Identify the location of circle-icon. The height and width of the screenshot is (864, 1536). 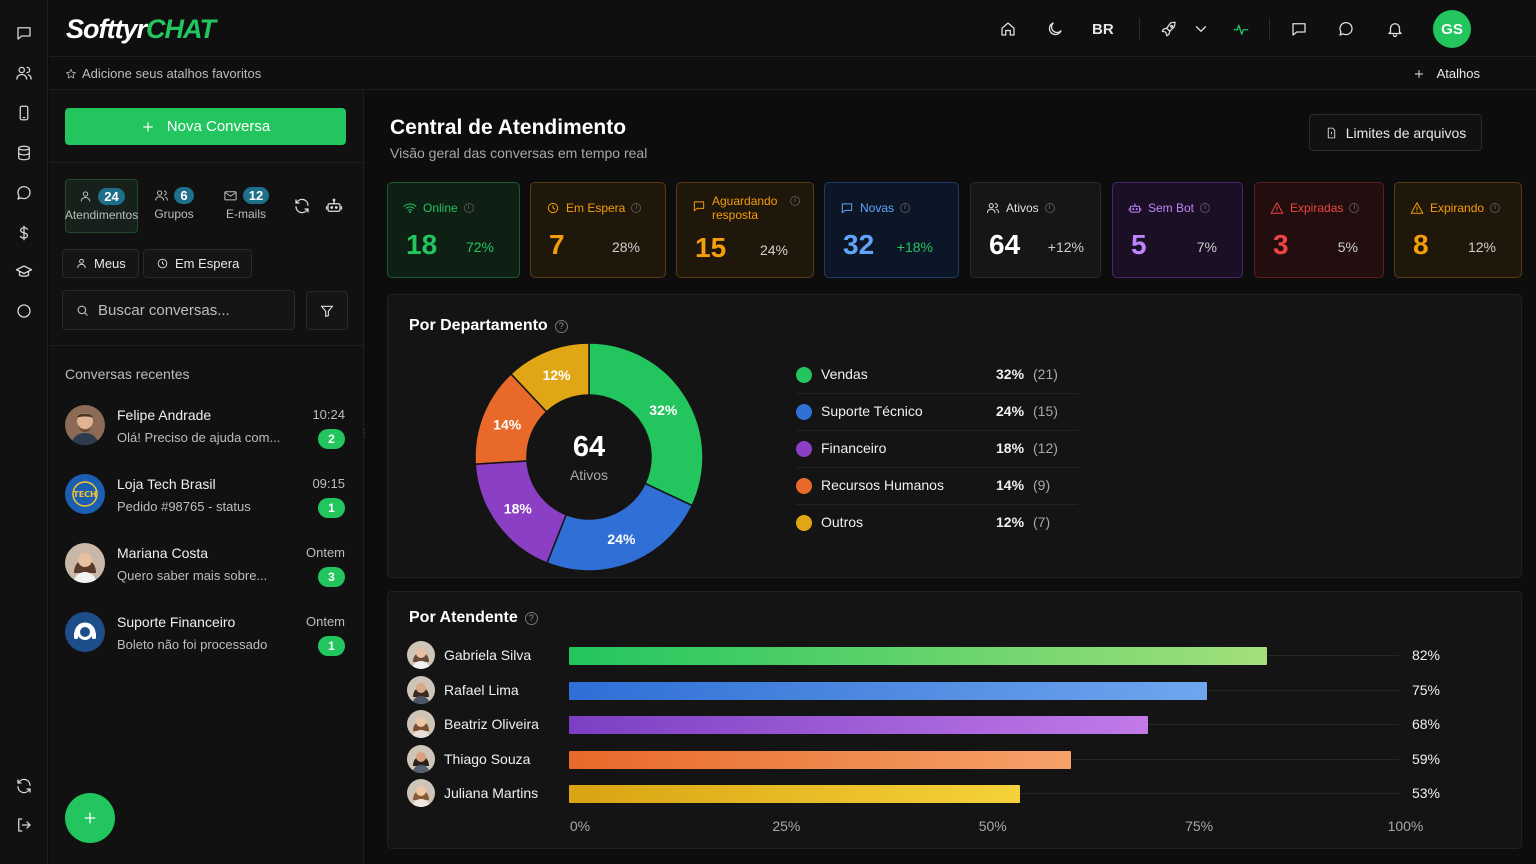
(24, 311).